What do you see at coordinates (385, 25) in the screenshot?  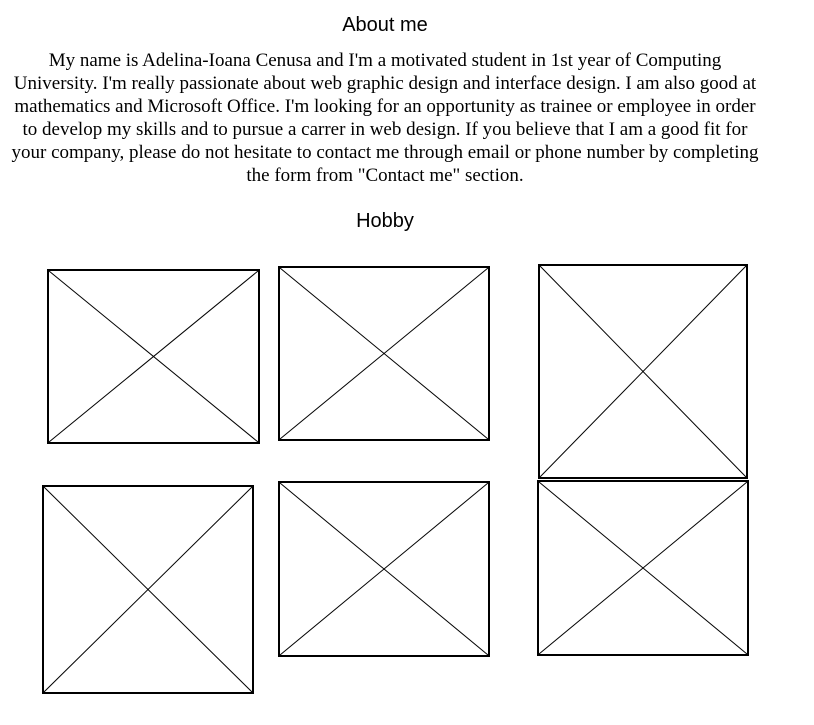 I see `about-heading: About me` at bounding box center [385, 25].